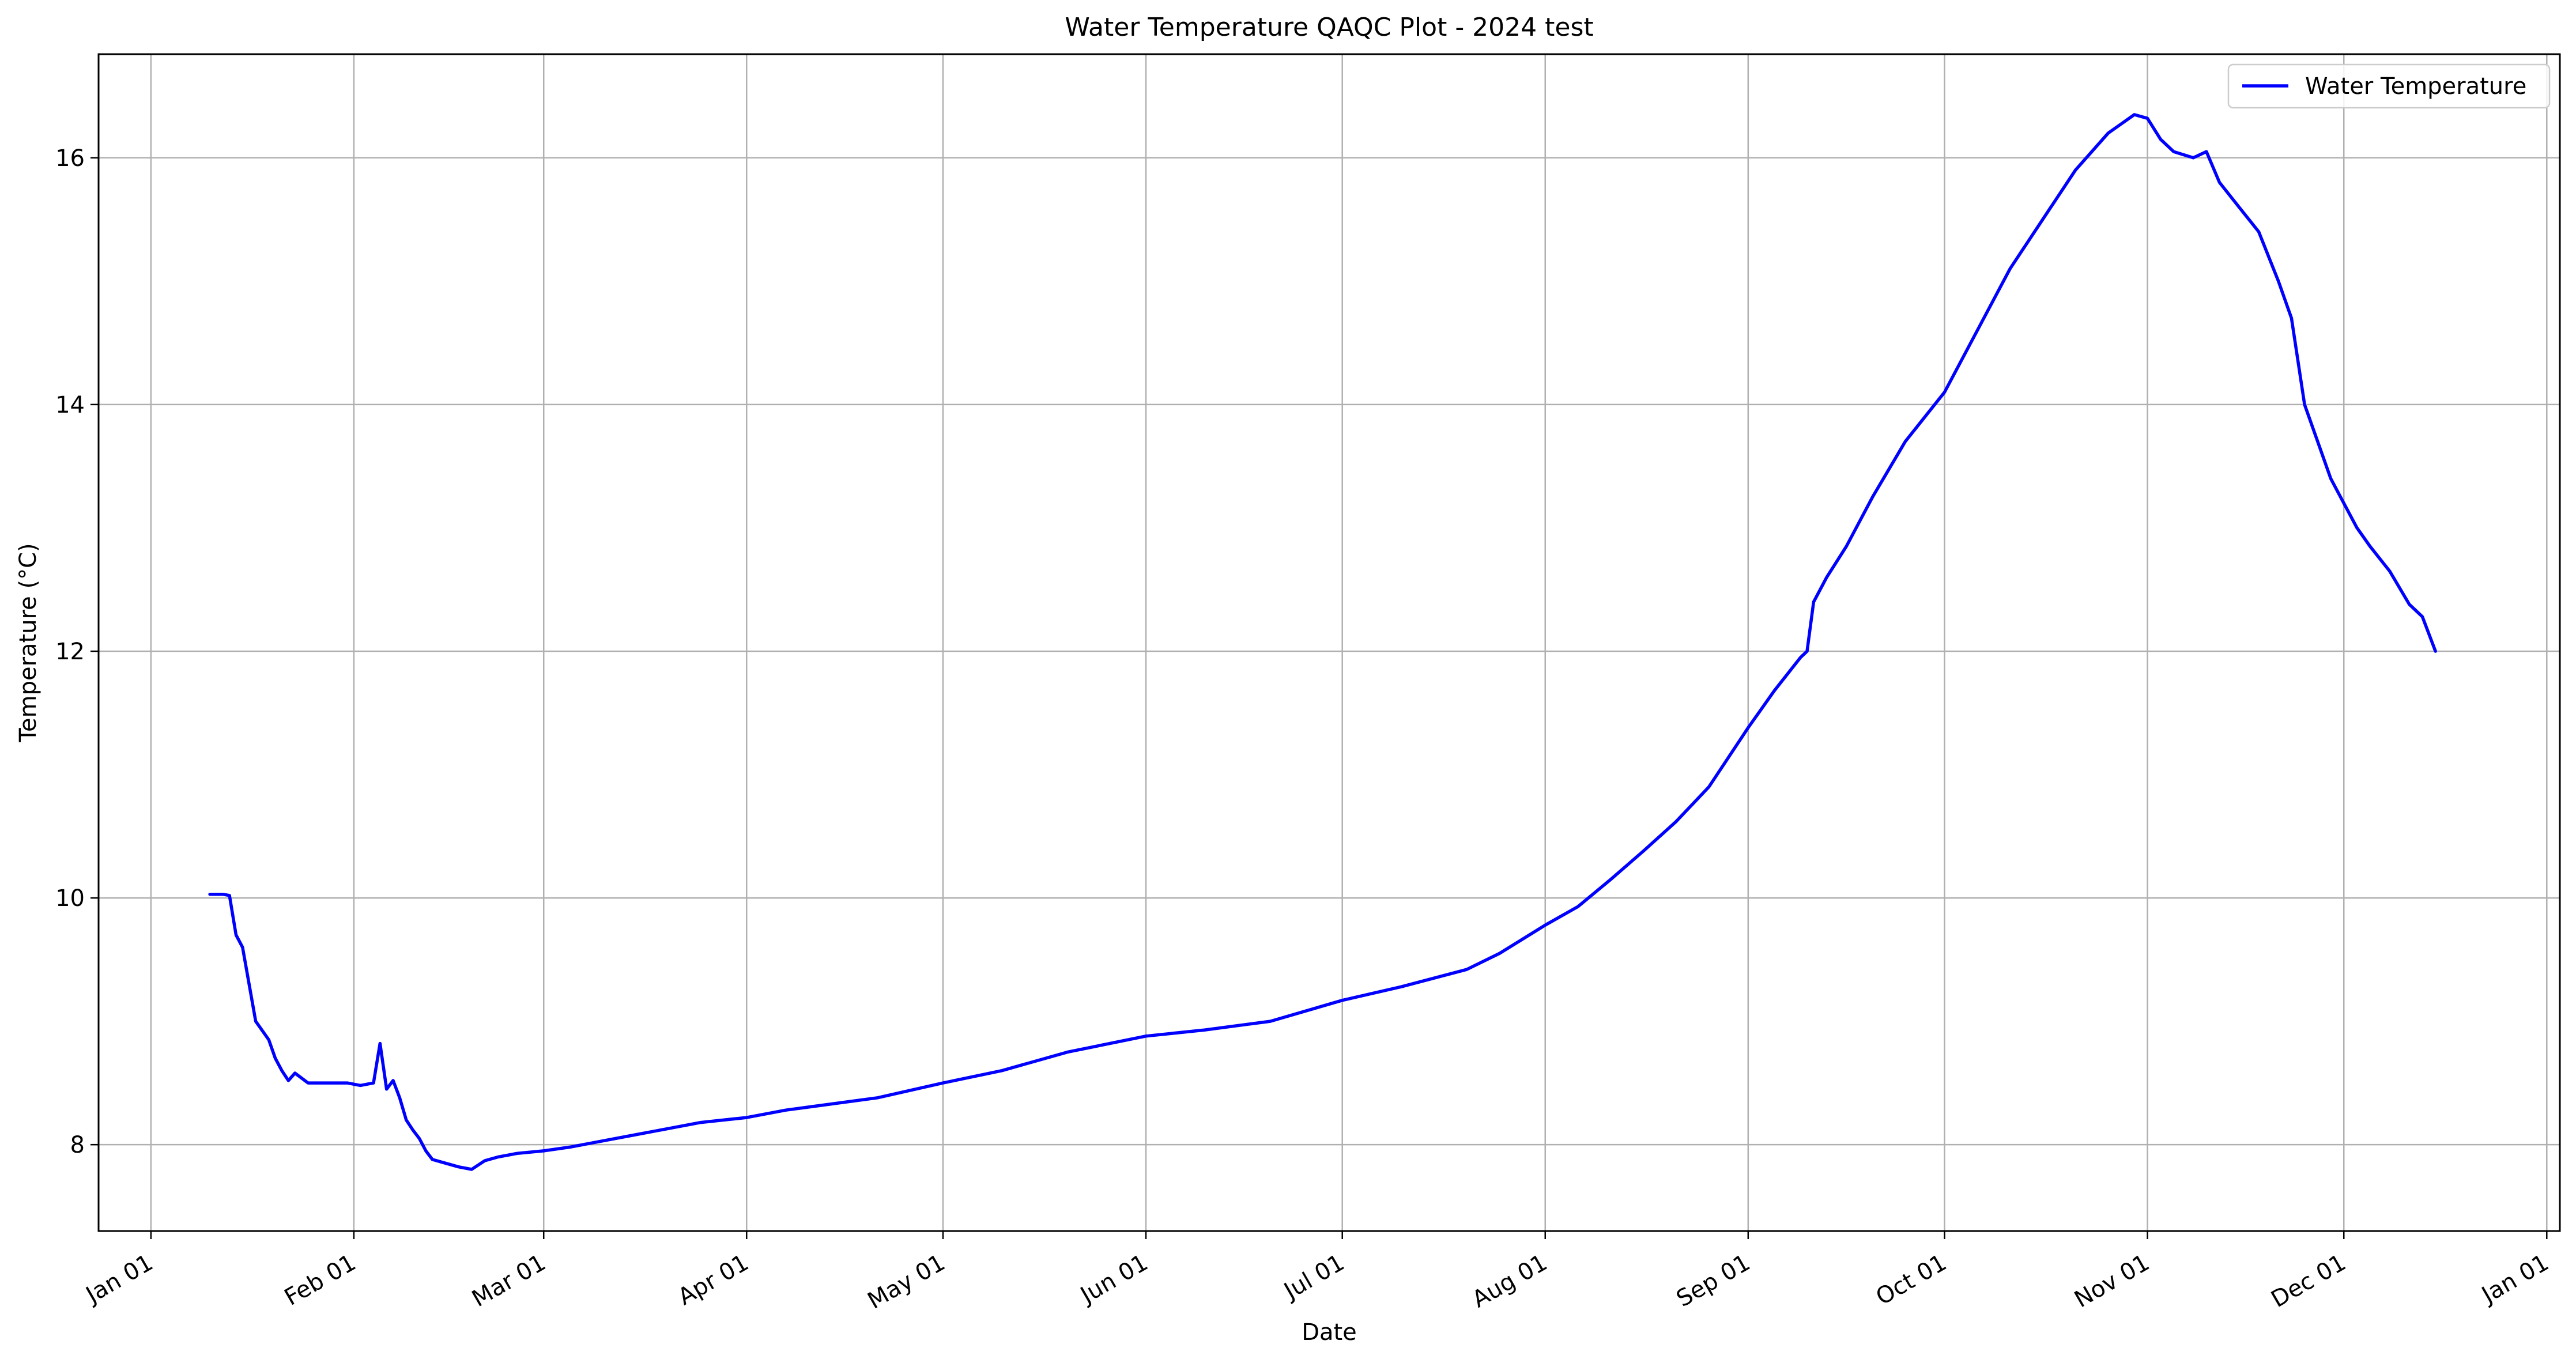 The height and width of the screenshot is (1363, 2576). What do you see at coordinates (2415, 86) in the screenshot?
I see `legend-label: Water Temperature` at bounding box center [2415, 86].